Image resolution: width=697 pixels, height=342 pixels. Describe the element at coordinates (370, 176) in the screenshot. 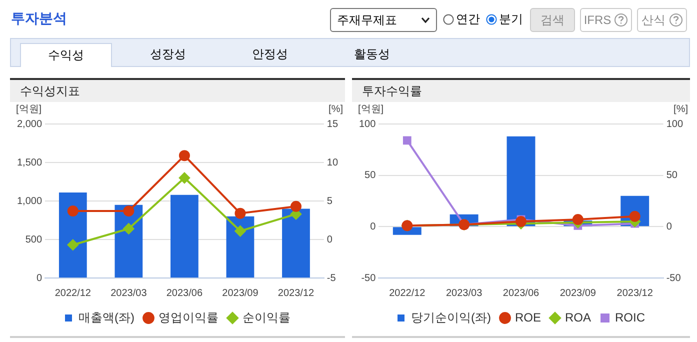

I see `y-tick-label: 50` at that location.